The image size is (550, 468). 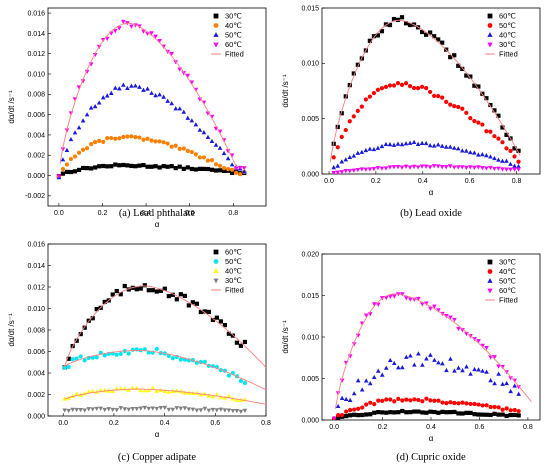 What do you see at coordinates (165, 396) in the screenshot?
I see `fitted-curve` at bounding box center [165, 396].